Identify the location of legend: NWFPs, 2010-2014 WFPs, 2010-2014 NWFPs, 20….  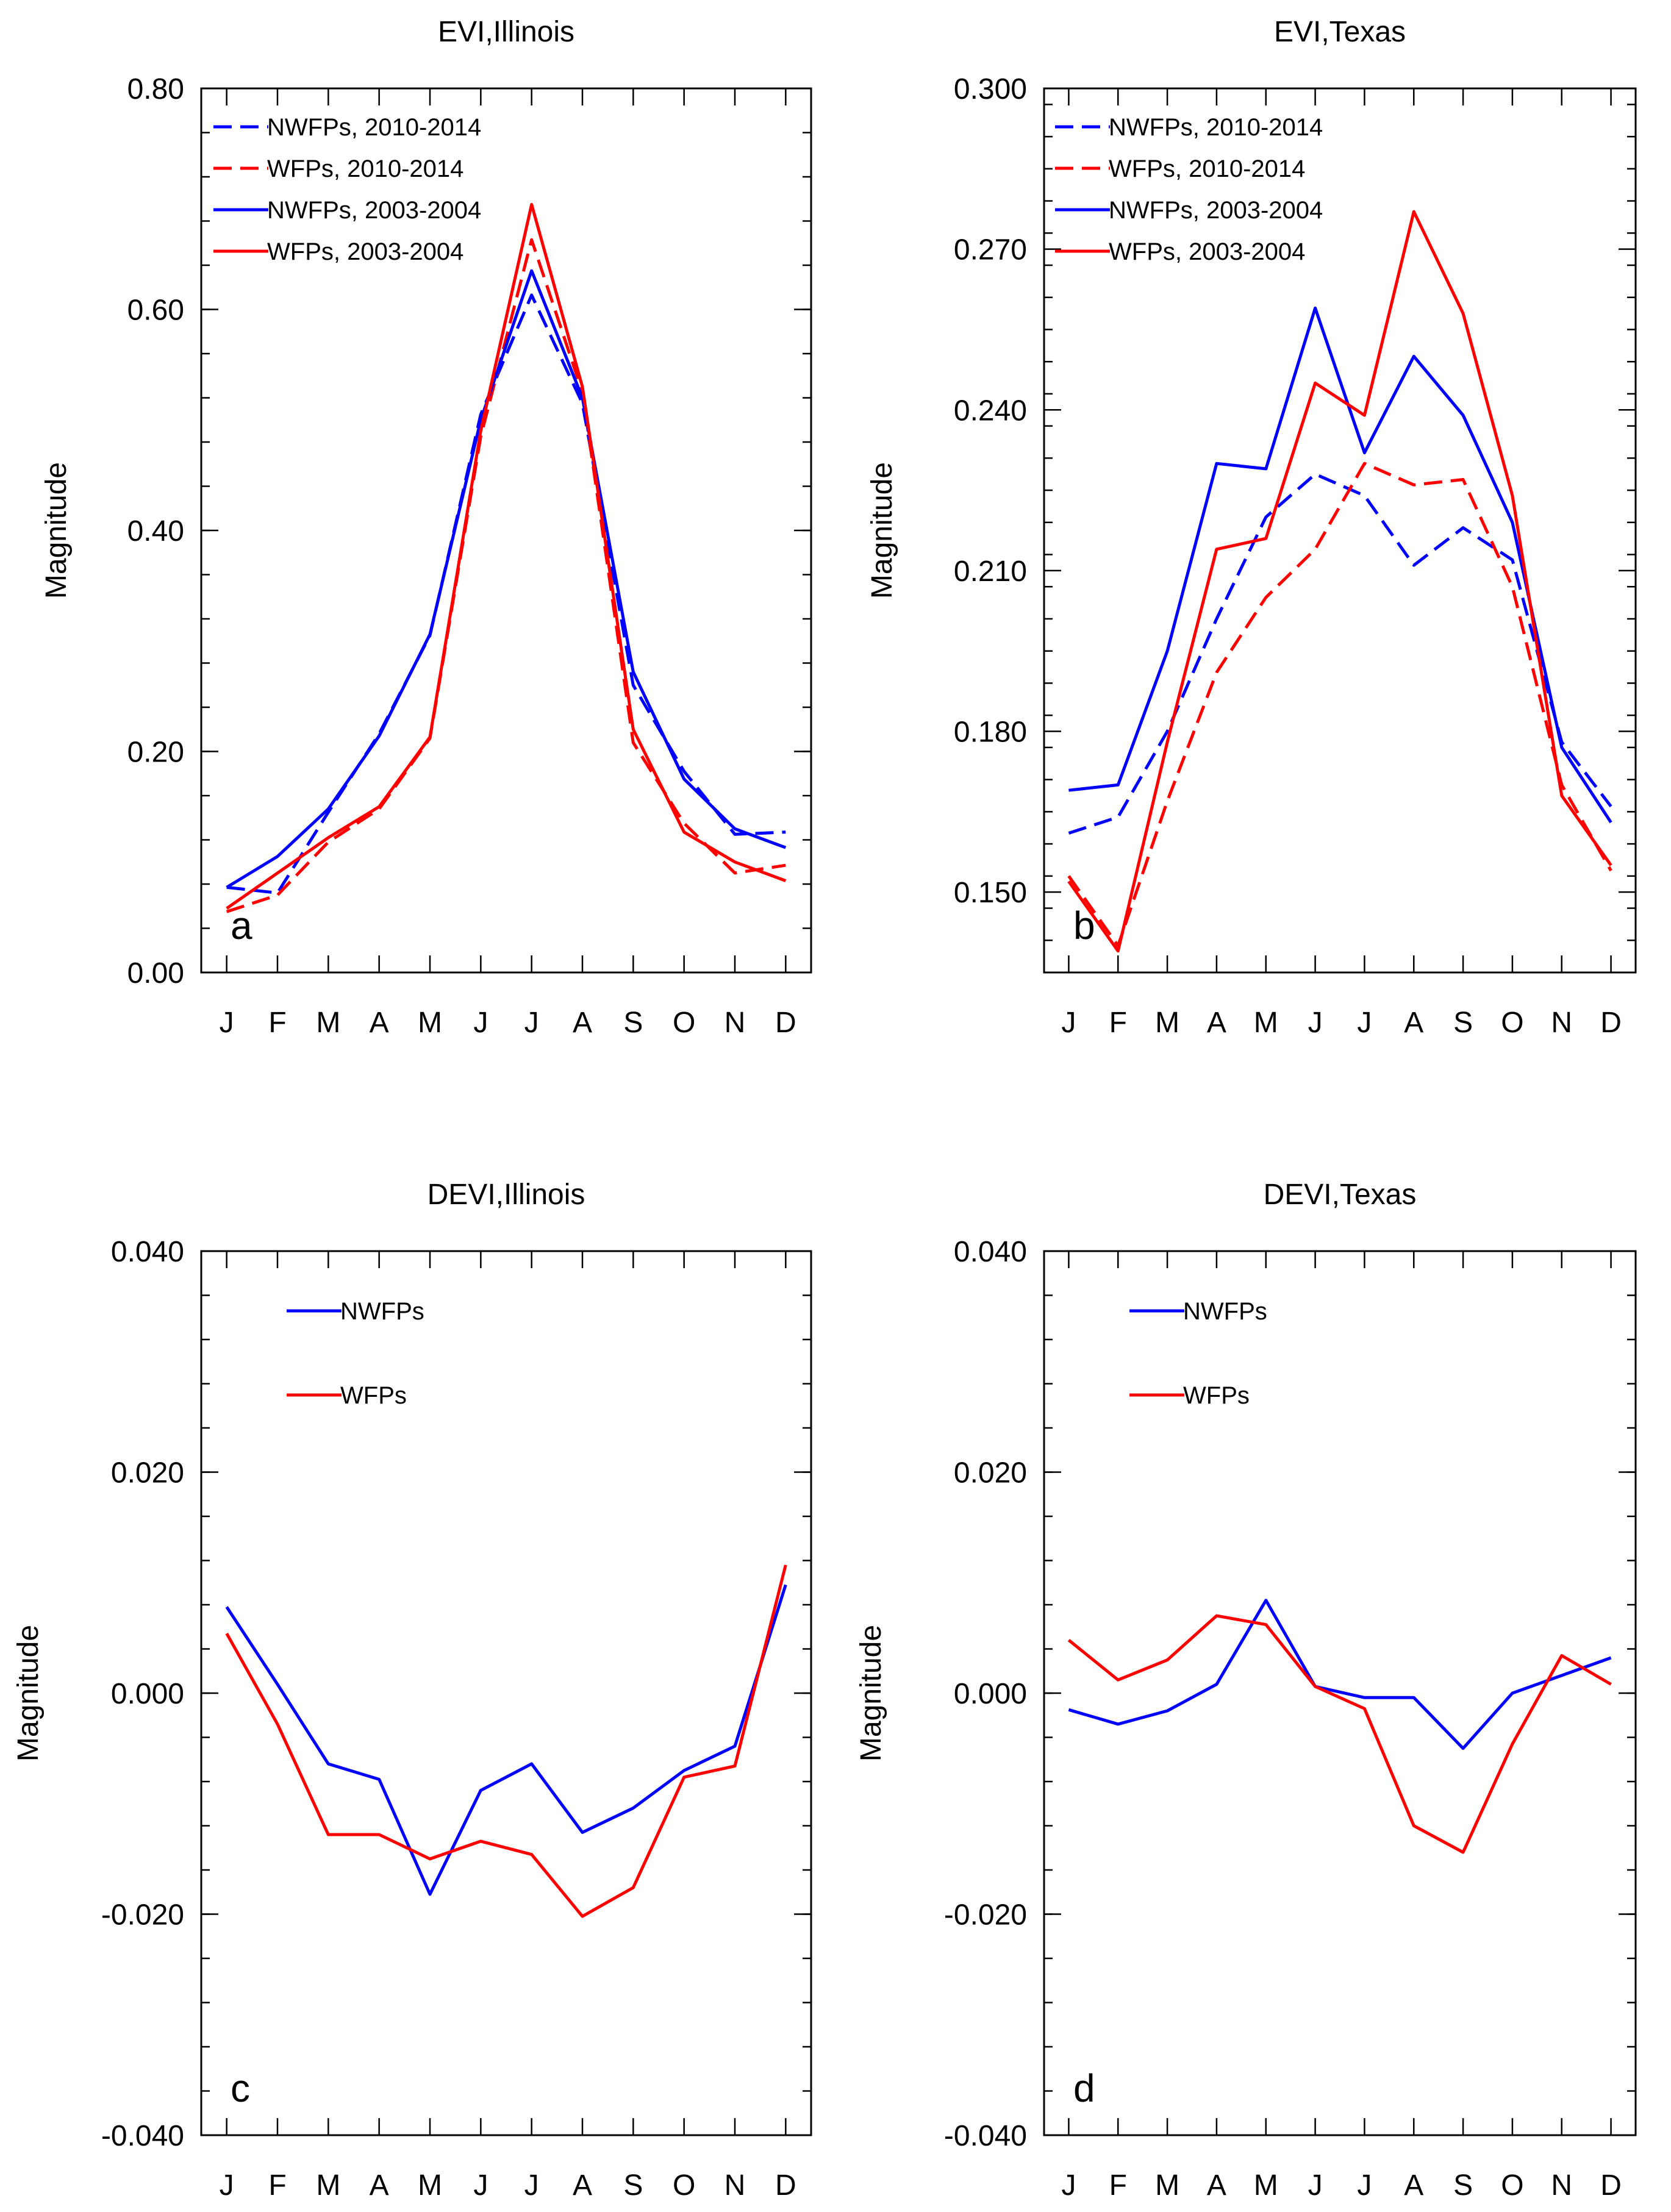
(347, 190).